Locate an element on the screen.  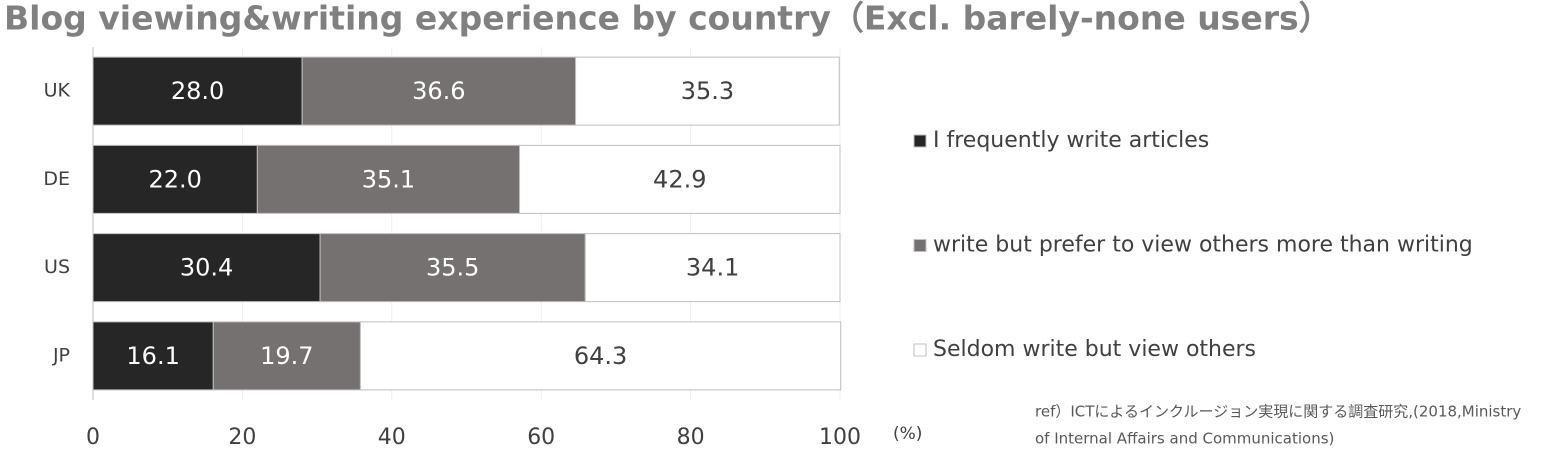
x-tick-label: 80 is located at coordinates (691, 437).